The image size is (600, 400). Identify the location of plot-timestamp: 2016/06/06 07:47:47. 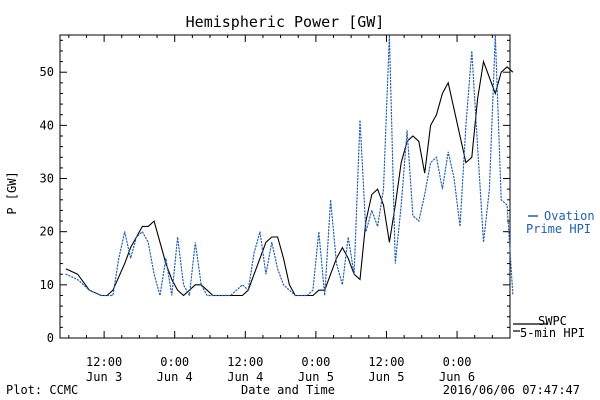
(511, 390).